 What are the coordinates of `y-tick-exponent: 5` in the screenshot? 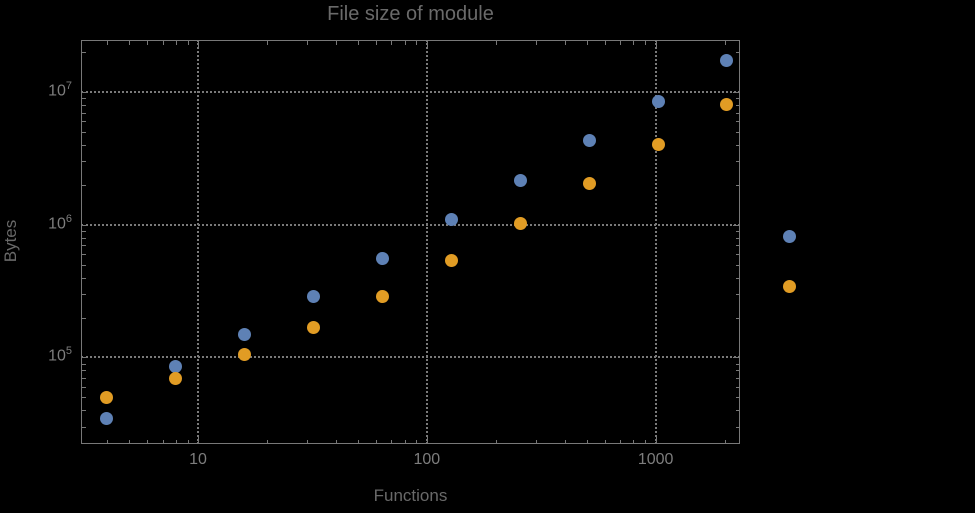 It's located at (68, 351).